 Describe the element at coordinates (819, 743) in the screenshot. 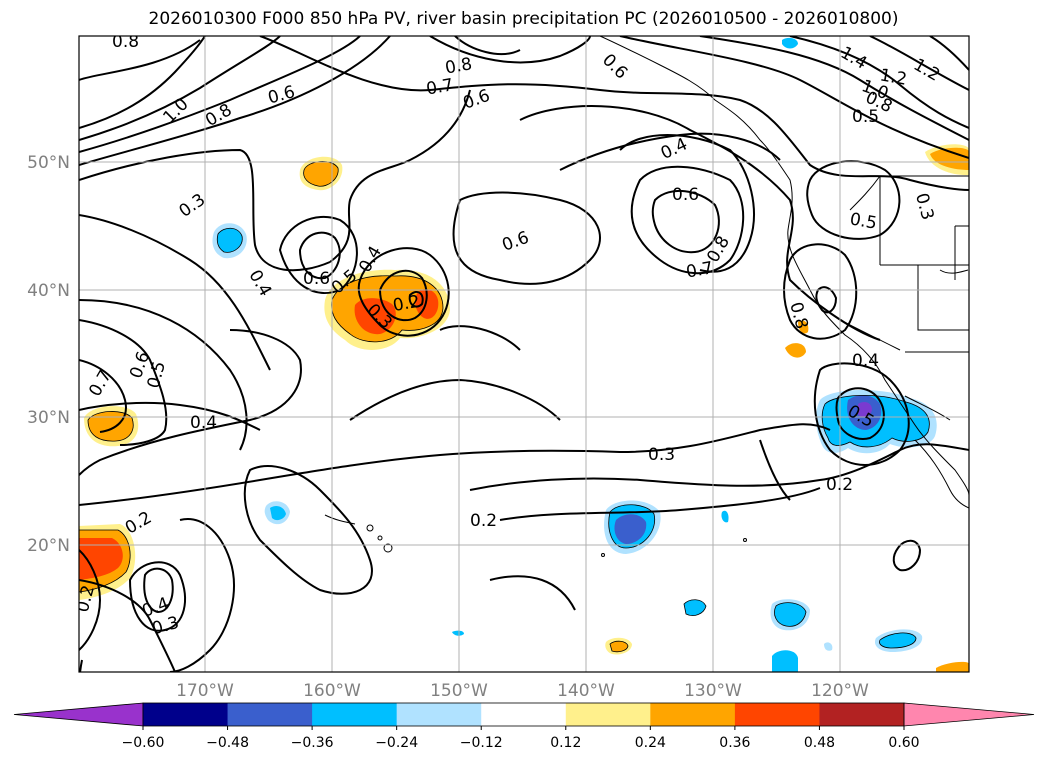

I see `colorbar-tick-label: 0.48` at that location.